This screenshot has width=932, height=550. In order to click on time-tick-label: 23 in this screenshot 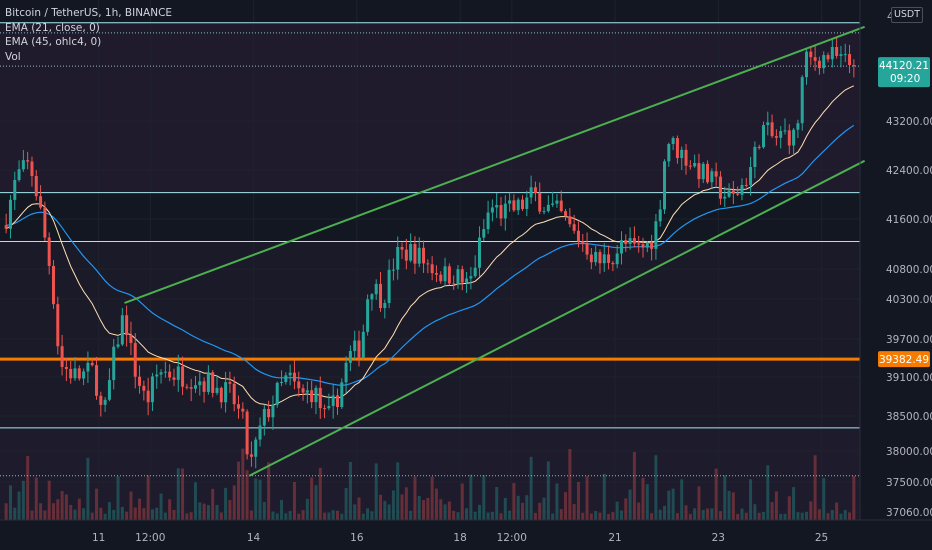, I will do `click(718, 538)`.